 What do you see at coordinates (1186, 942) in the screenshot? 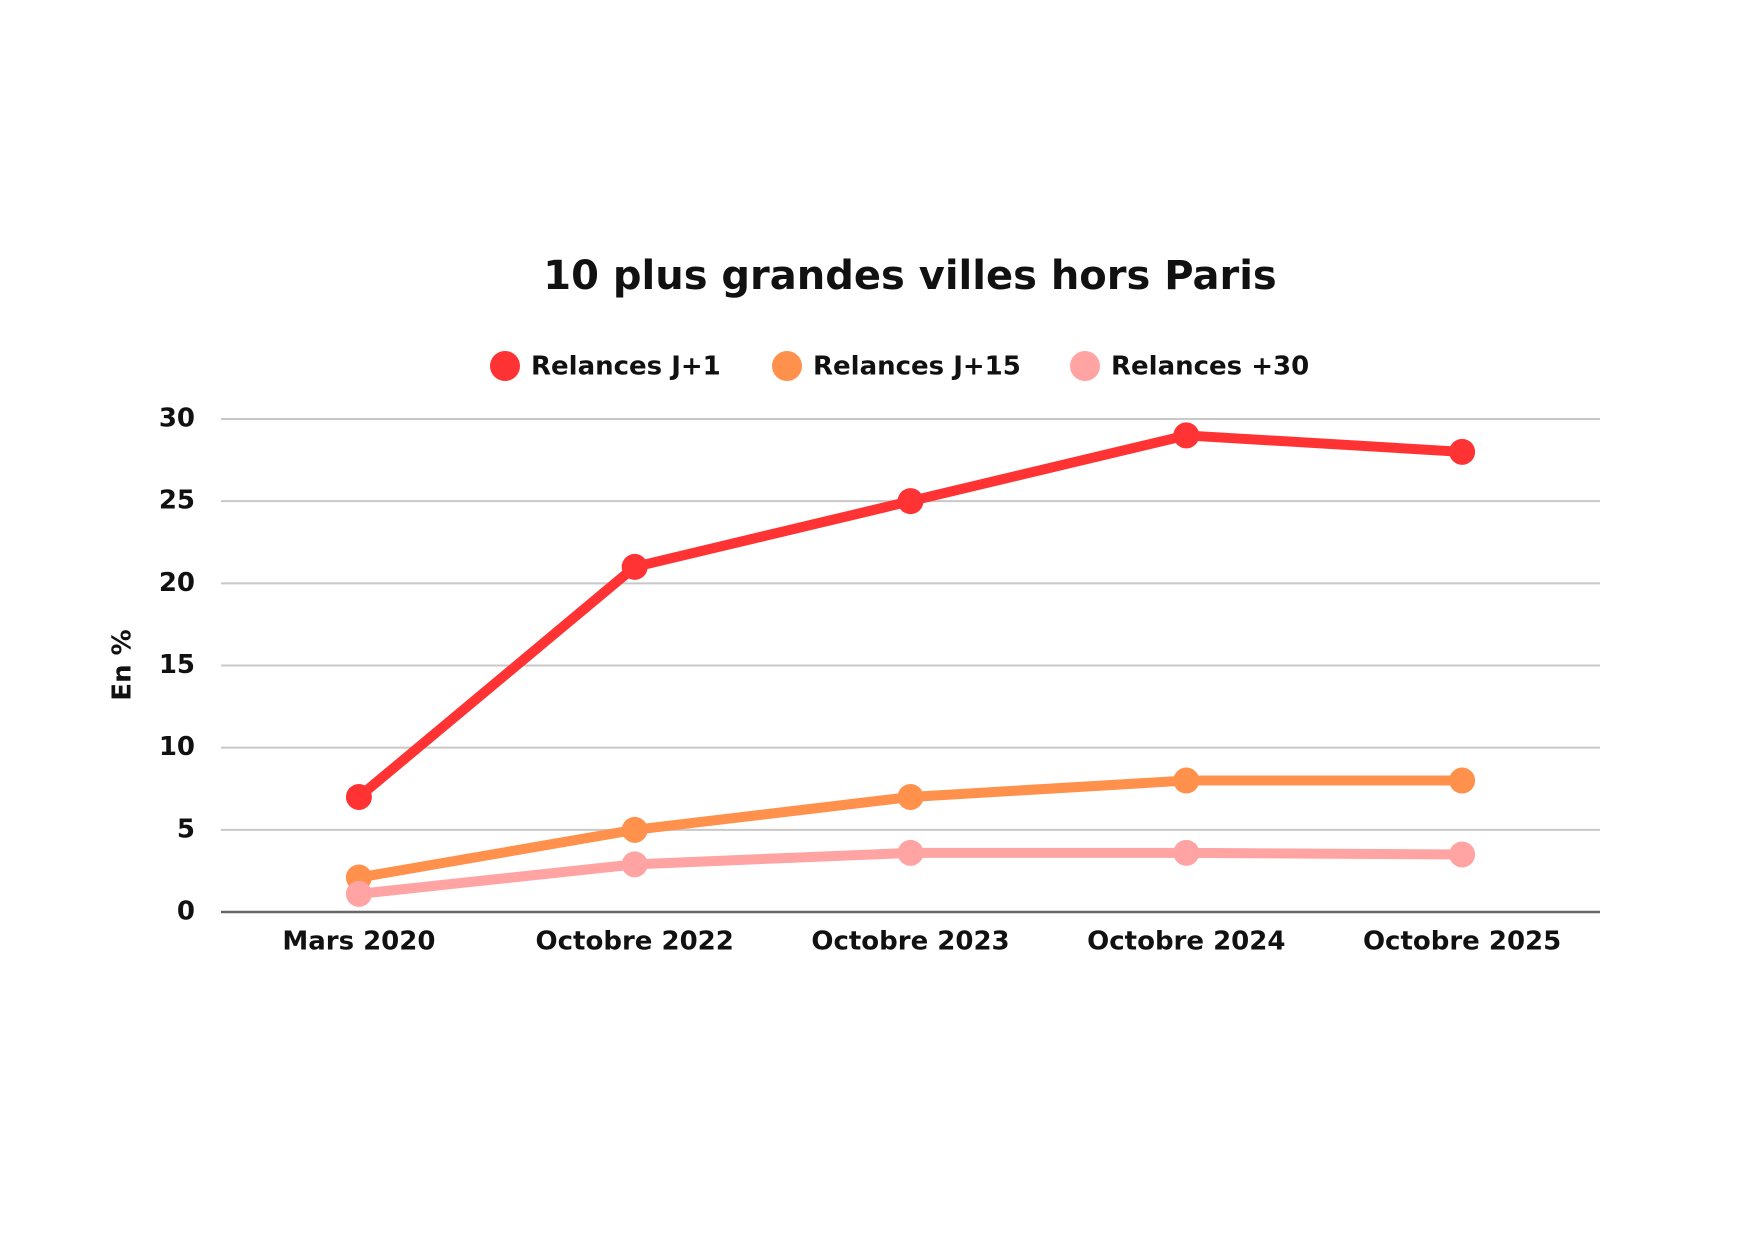
I see `x-tick-label: Octobre 2024` at bounding box center [1186, 942].